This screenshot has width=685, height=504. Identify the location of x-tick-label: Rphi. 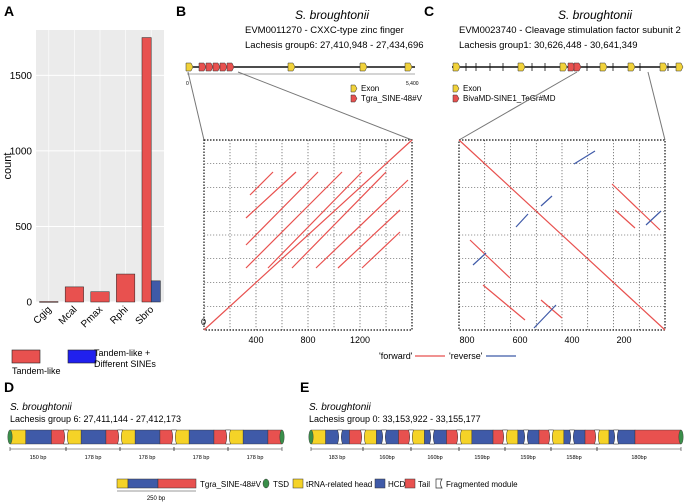
(119, 315).